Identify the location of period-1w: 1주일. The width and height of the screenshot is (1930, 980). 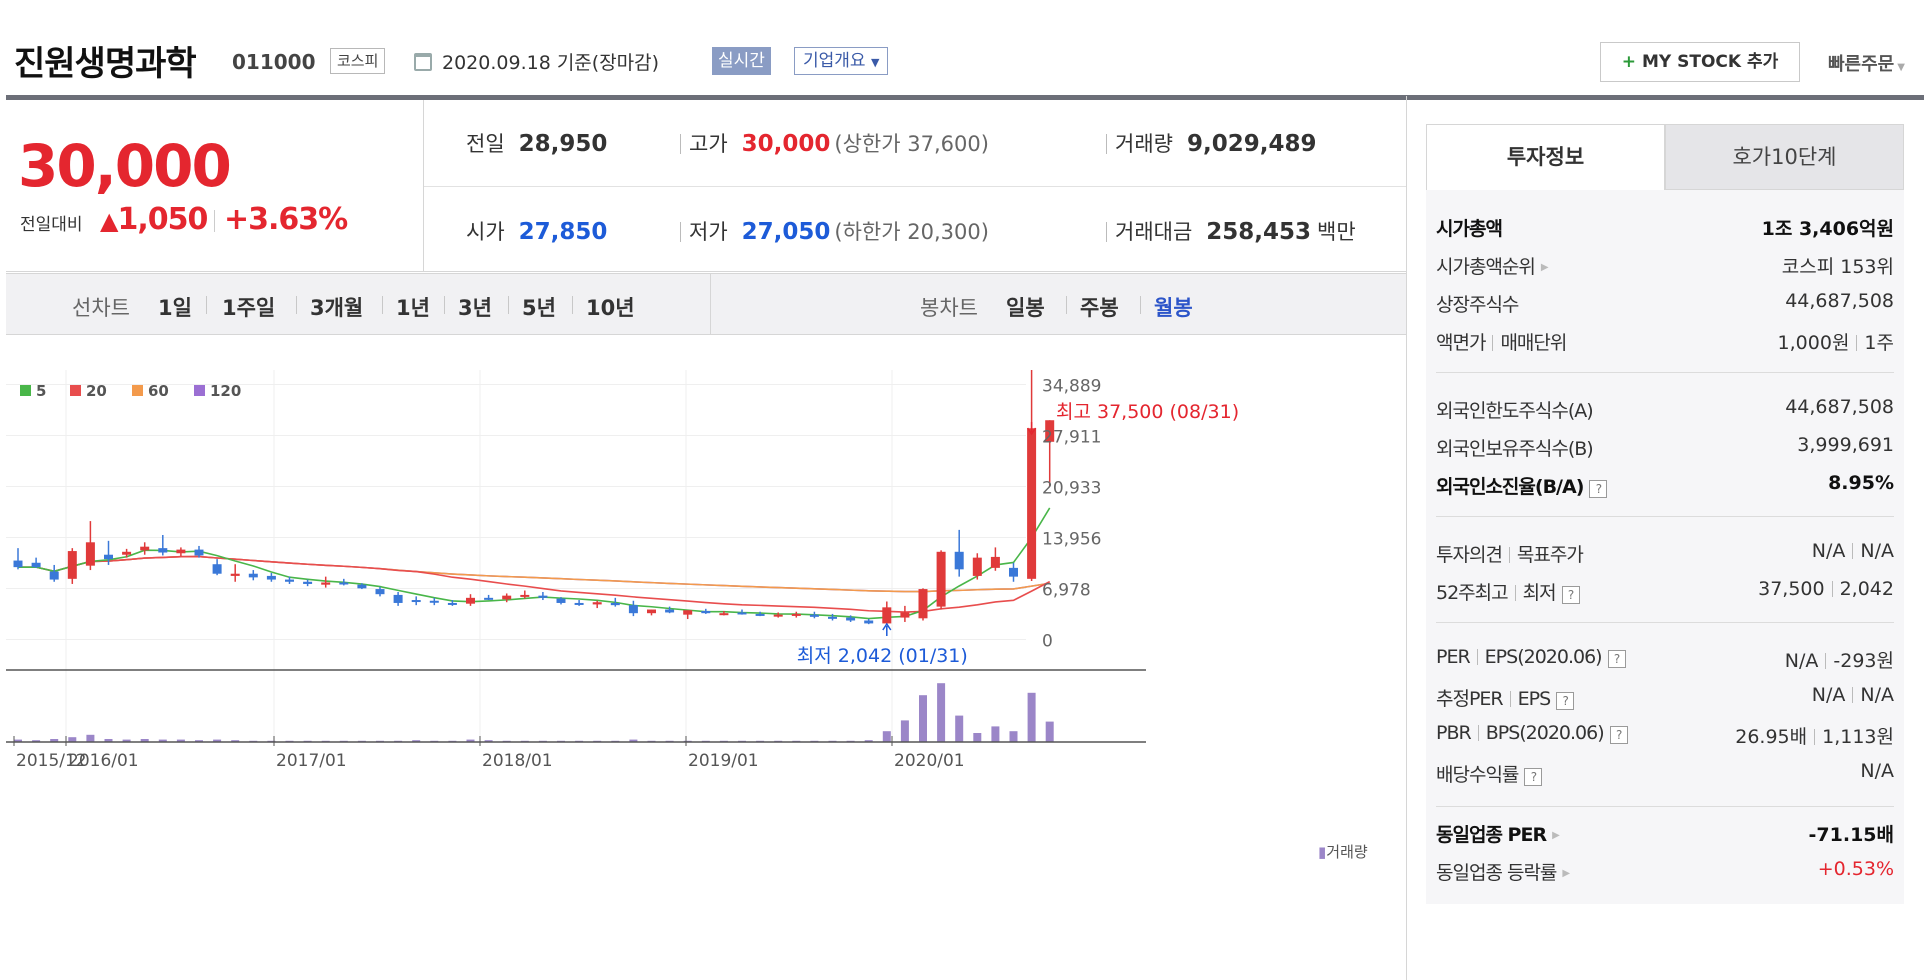
(249, 308).